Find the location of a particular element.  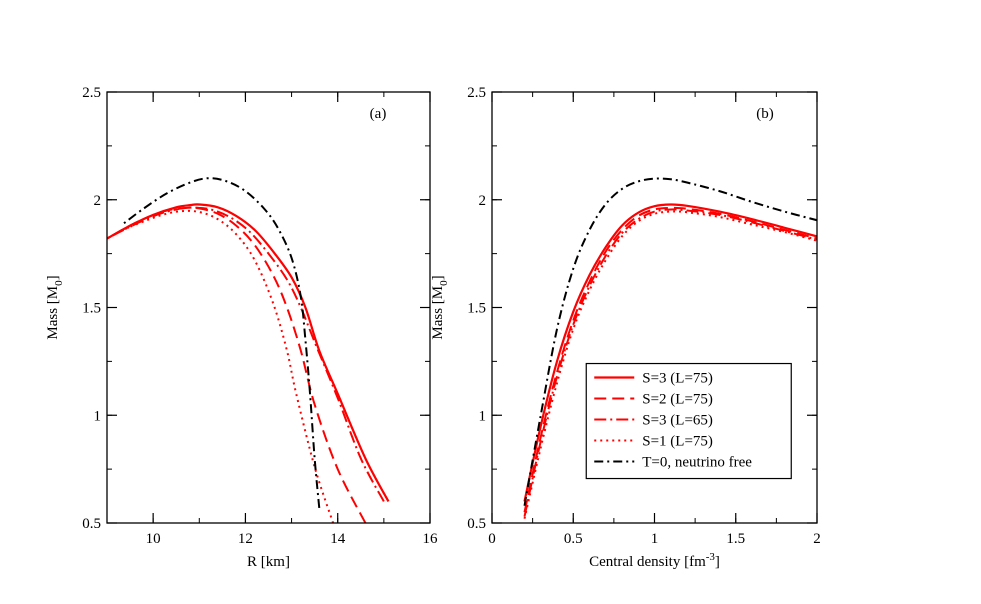

legend-label-1: S=3 (L=75) is located at coordinates (677, 379).